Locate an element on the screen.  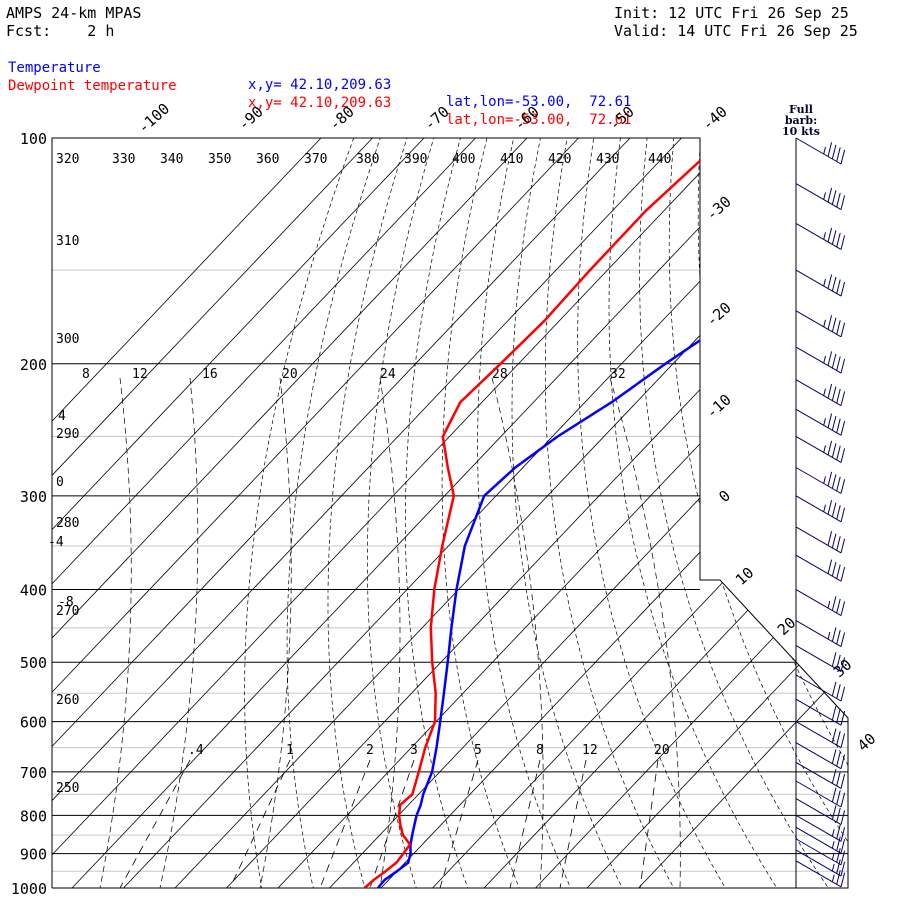
moist-adiabat-label: 20 is located at coordinates (290, 374).